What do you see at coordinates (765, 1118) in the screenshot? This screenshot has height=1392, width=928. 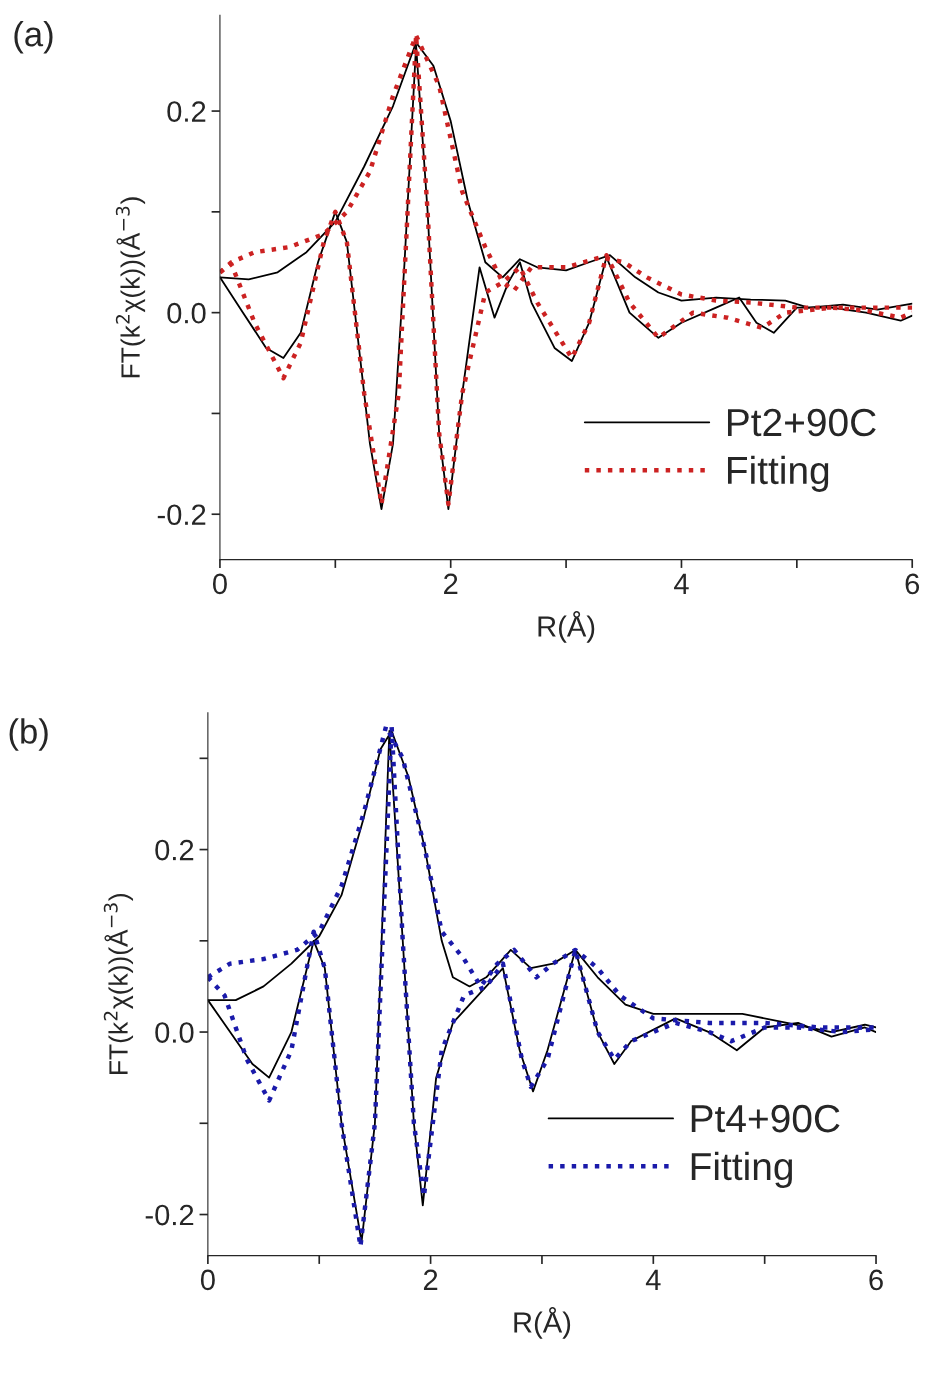 I see `legend-label: Pt4+90C` at bounding box center [765, 1118].